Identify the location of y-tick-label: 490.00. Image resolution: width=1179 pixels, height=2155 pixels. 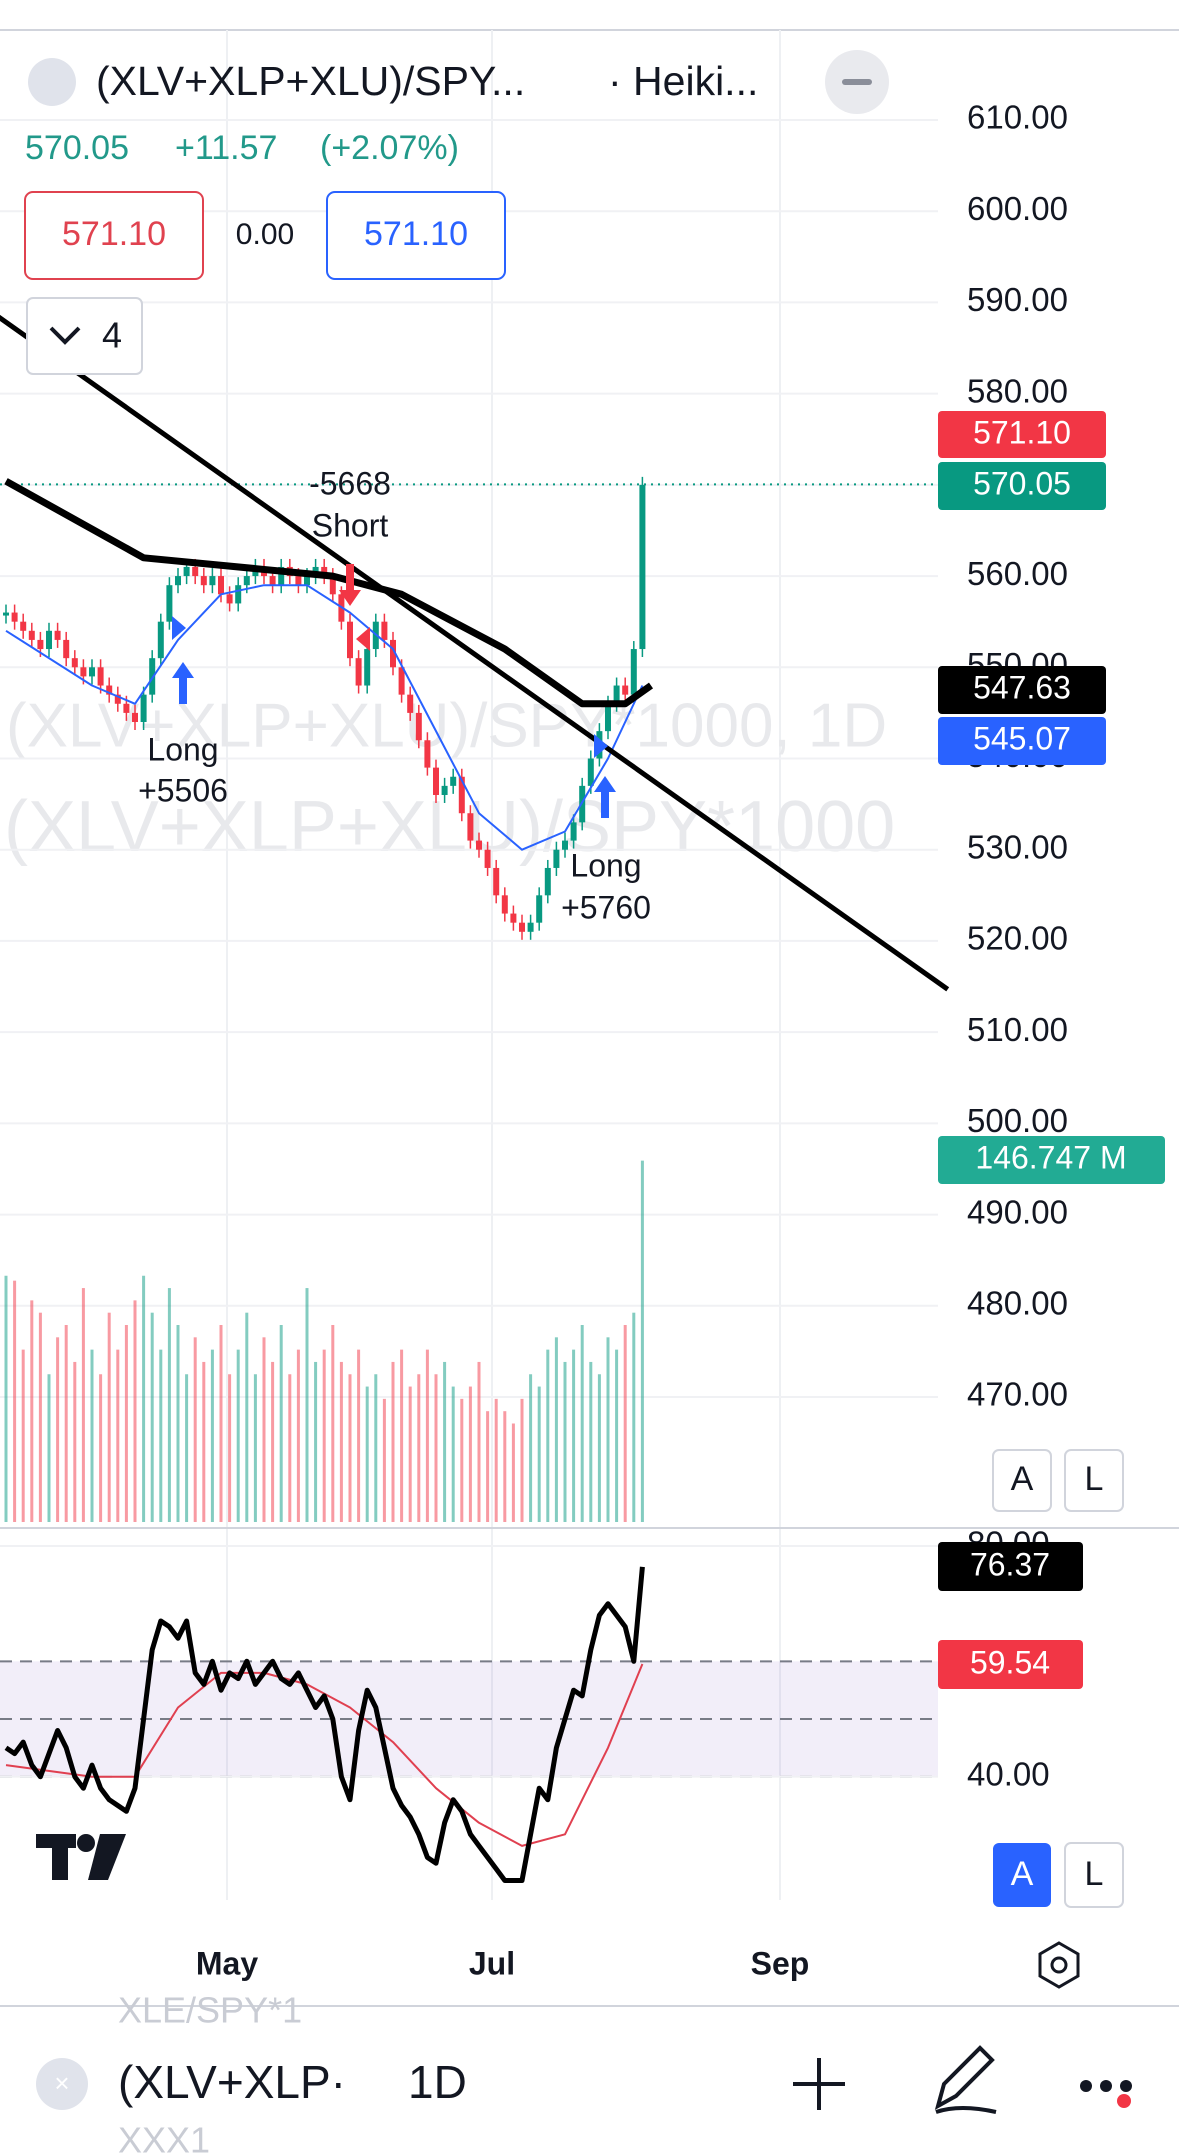
(1017, 1211).